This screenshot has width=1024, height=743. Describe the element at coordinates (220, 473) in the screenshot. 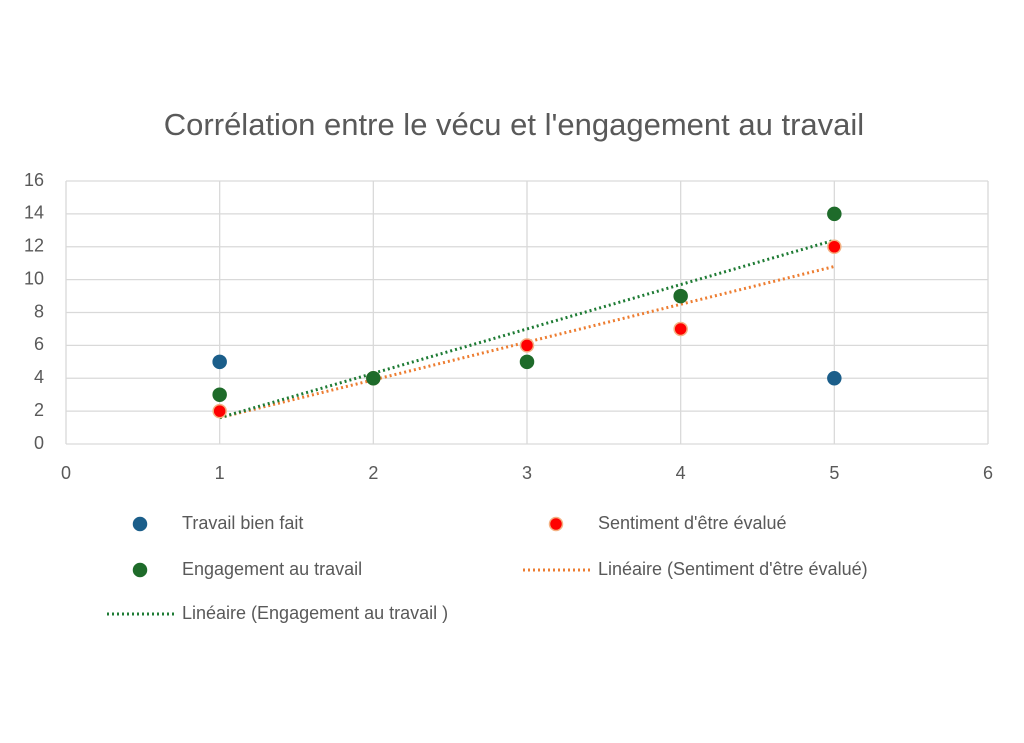

I see `x-tick-label: 1` at that location.